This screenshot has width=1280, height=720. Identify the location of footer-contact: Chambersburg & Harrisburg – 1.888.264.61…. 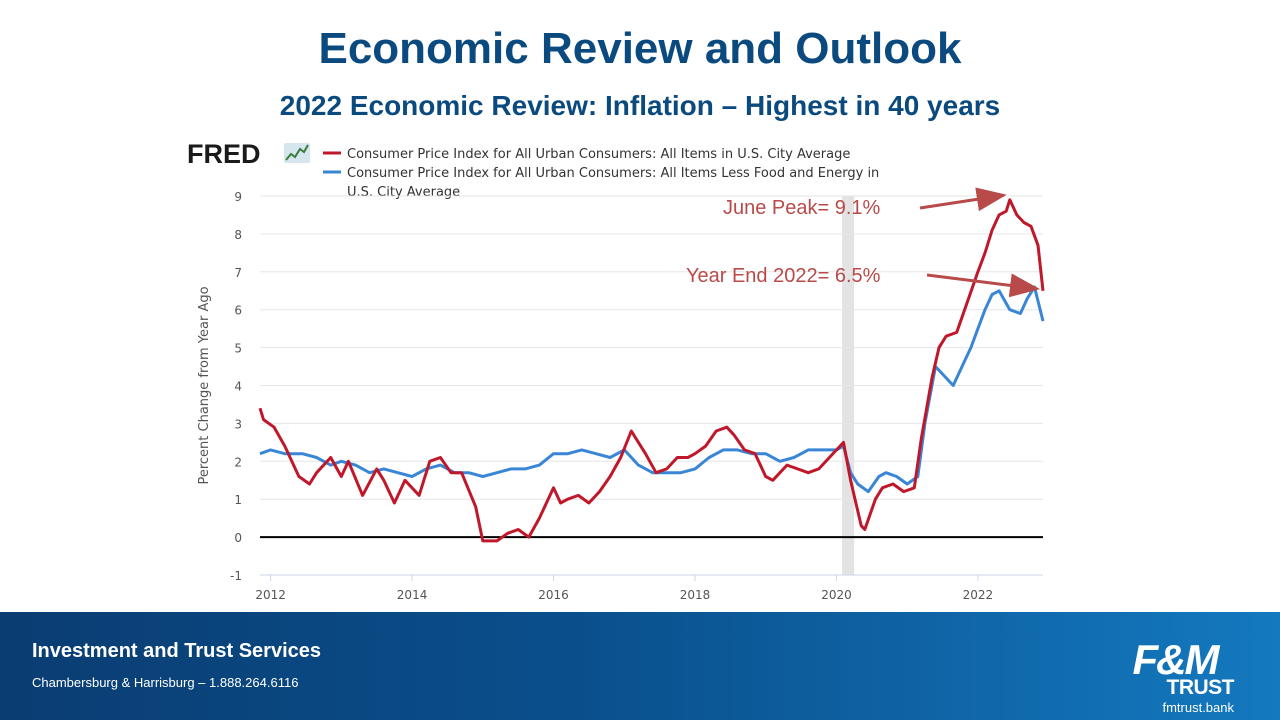
(165, 682).